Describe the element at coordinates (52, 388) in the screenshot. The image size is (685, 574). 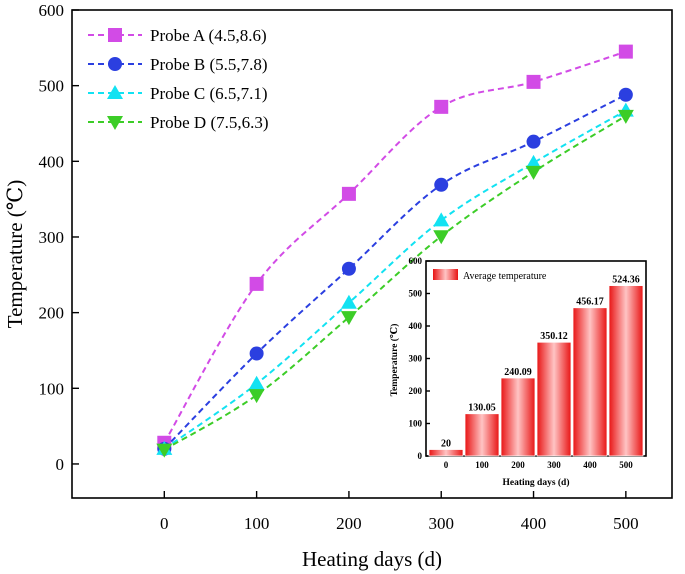
I see `y-tick-label: 100` at that location.